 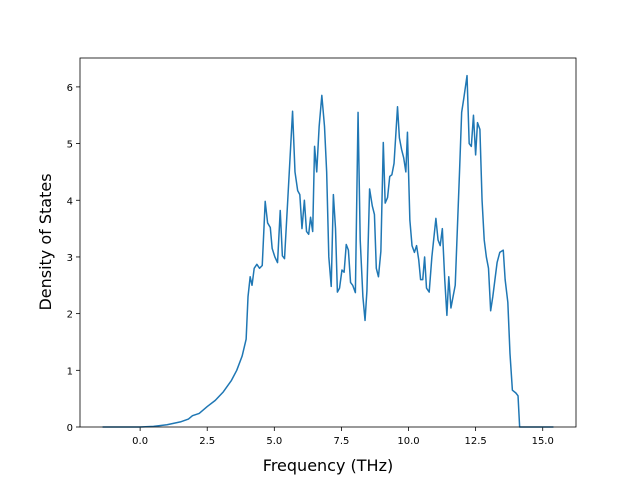 What do you see at coordinates (70, 201) in the screenshot?
I see `y-tick-label: 4` at bounding box center [70, 201].